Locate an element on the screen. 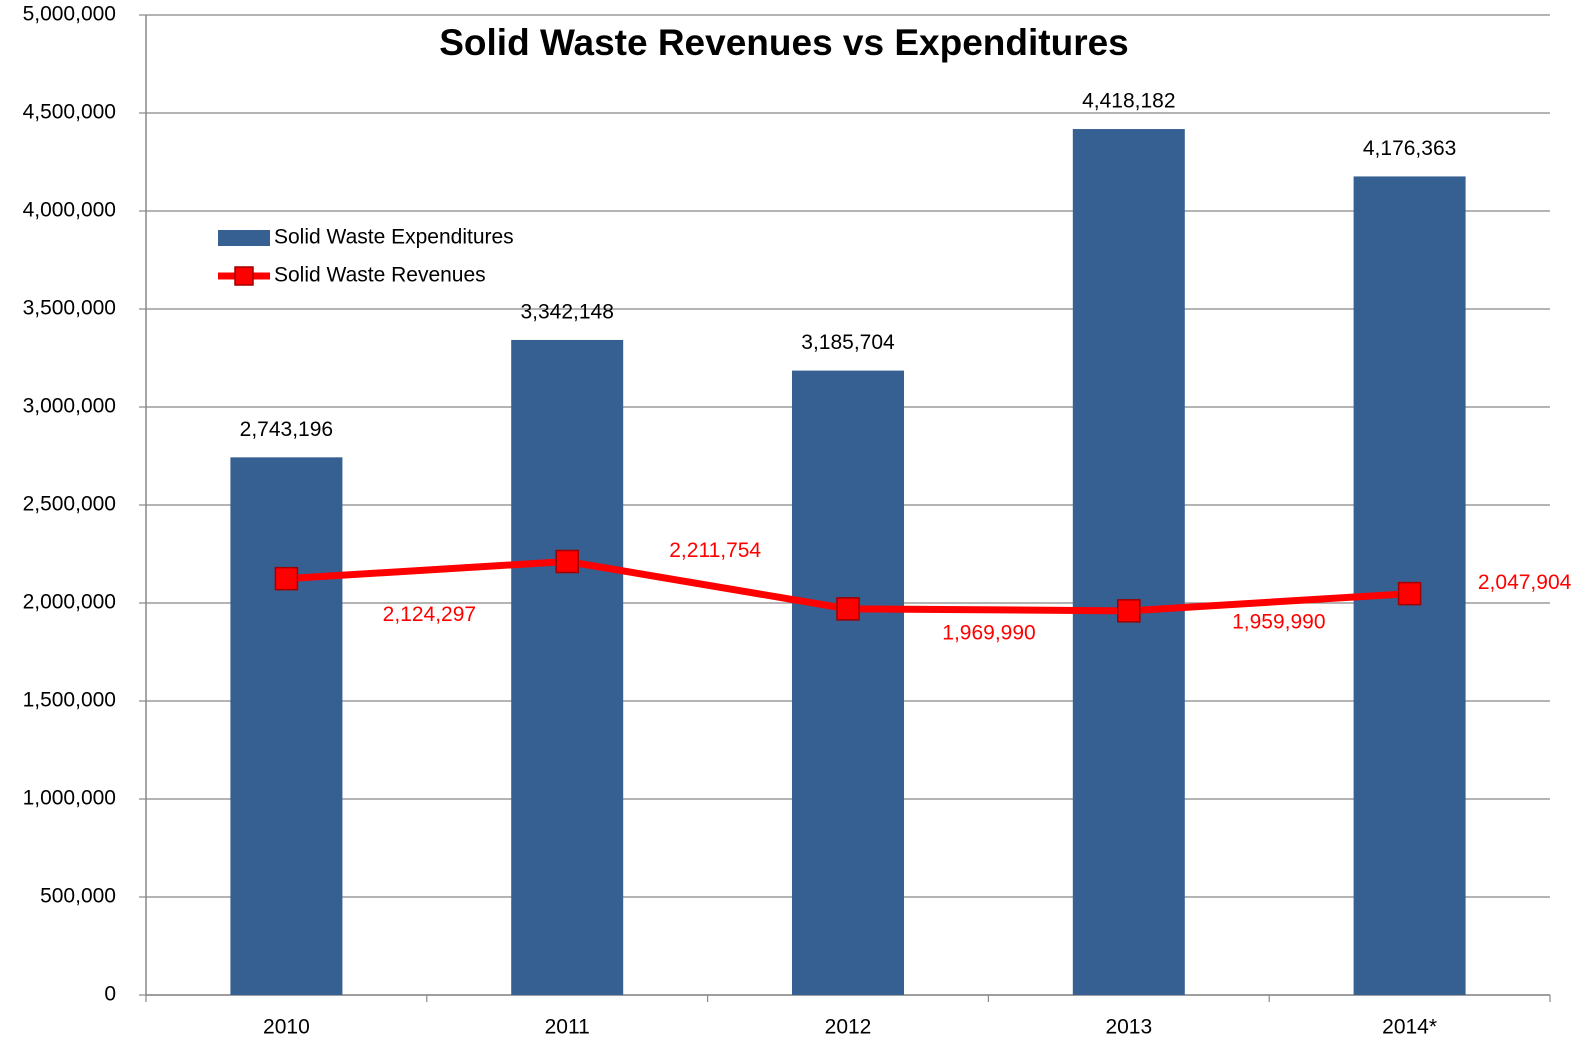  bar-value-label: 3,185,704 is located at coordinates (848, 342).